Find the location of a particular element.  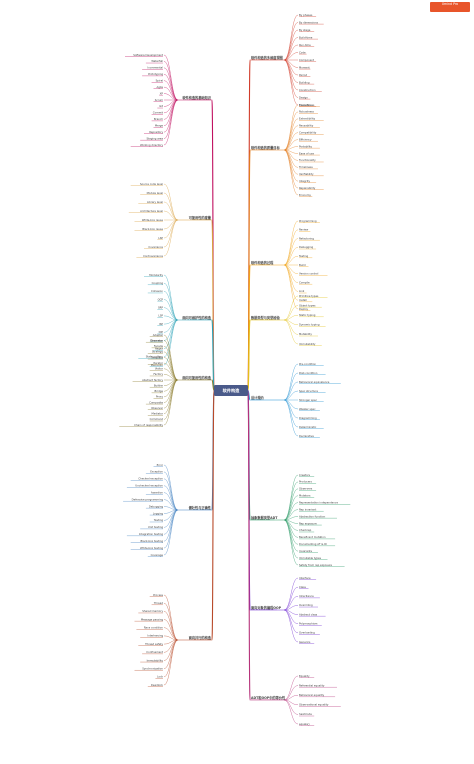

right-branch-1: 软件构造的质量目标 is located at coordinates (265, 147).